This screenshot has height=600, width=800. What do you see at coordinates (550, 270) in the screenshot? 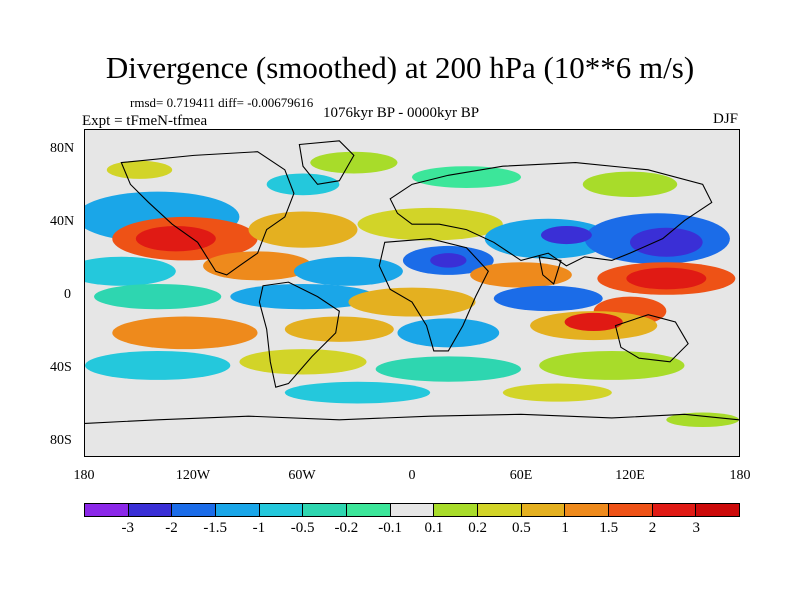
I see `coastline-india` at bounding box center [550, 270].